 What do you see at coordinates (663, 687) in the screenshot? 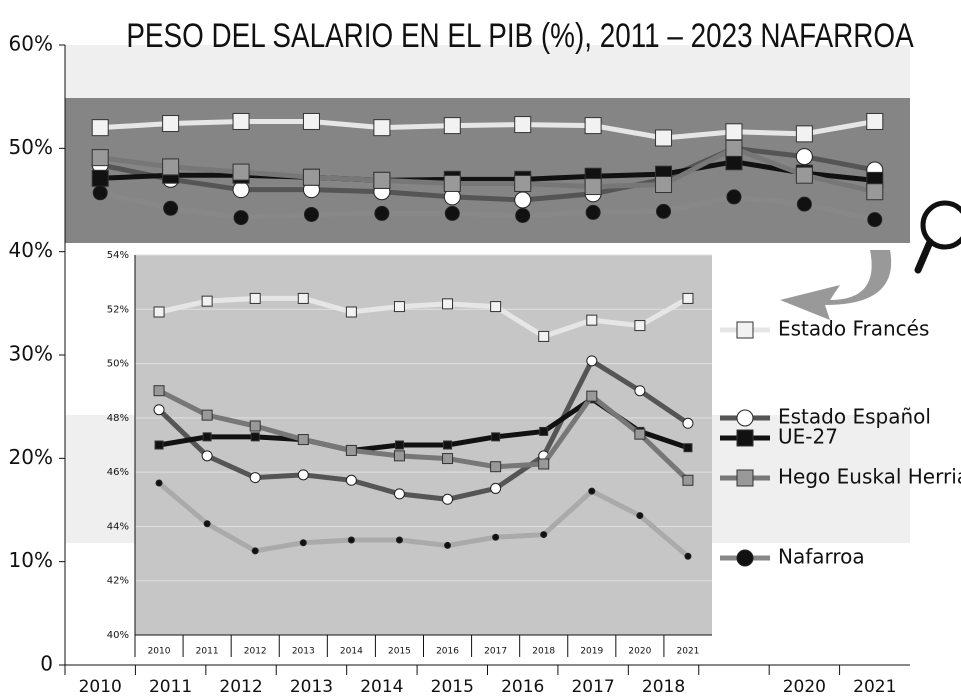
I see `x-tick-label: 2018` at bounding box center [663, 687].